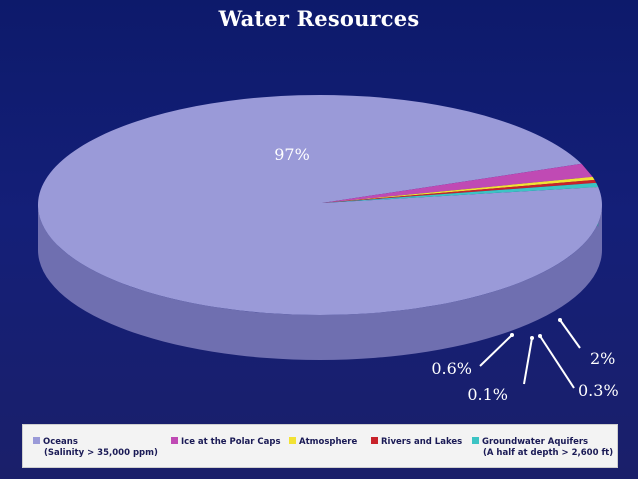 The image size is (638, 479). I want to click on leader-line-ice, so click(570, 334).